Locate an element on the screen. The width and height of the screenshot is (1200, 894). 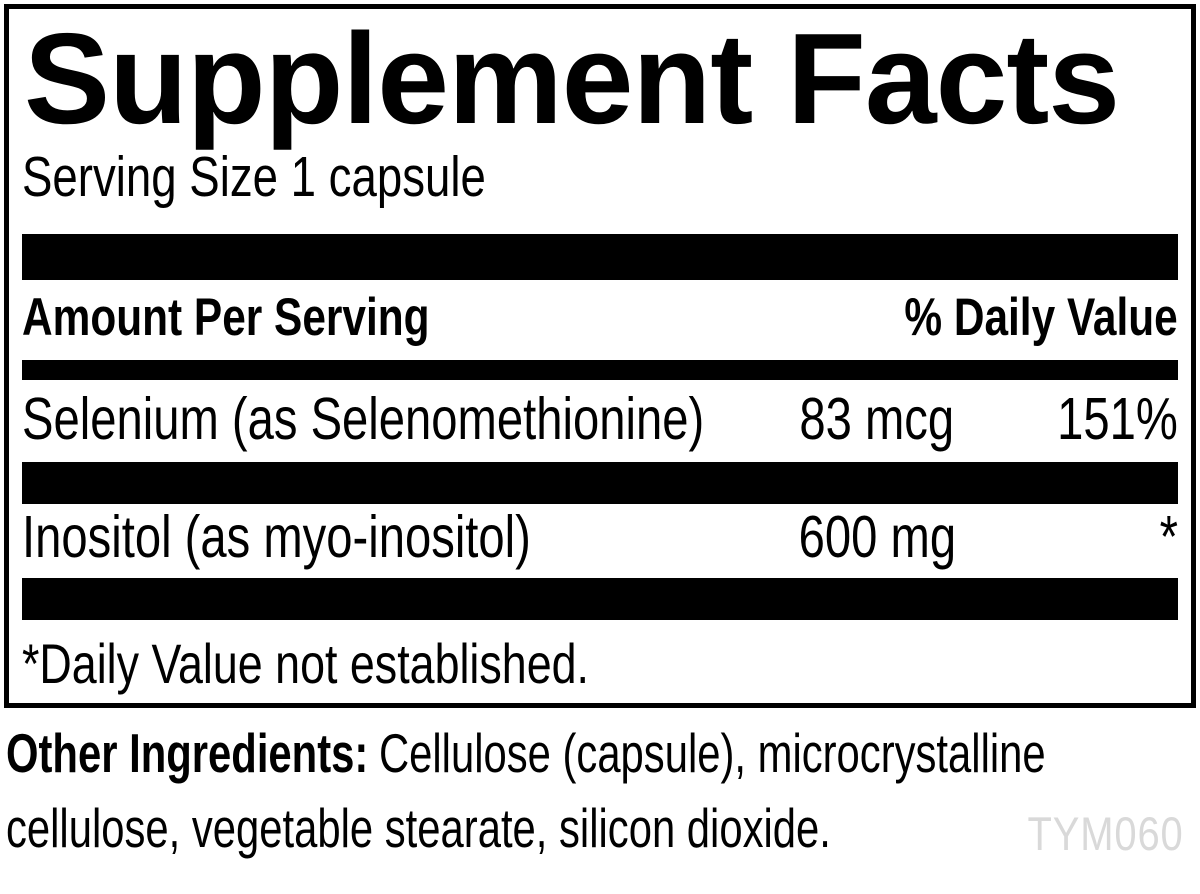
nutrient-daily-value: 151% is located at coordinates (1117, 419).